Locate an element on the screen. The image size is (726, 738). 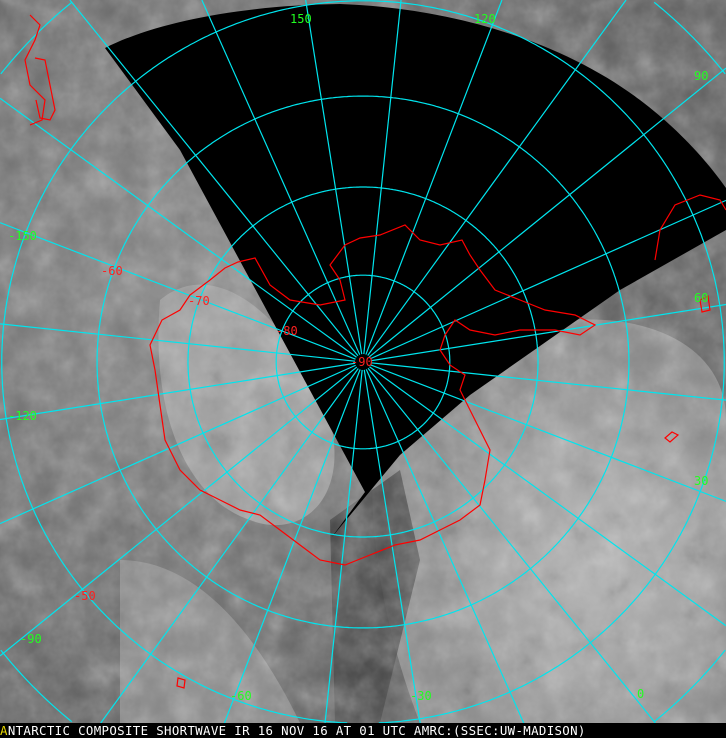
longitude-label: 60 is located at coordinates (701, 298).